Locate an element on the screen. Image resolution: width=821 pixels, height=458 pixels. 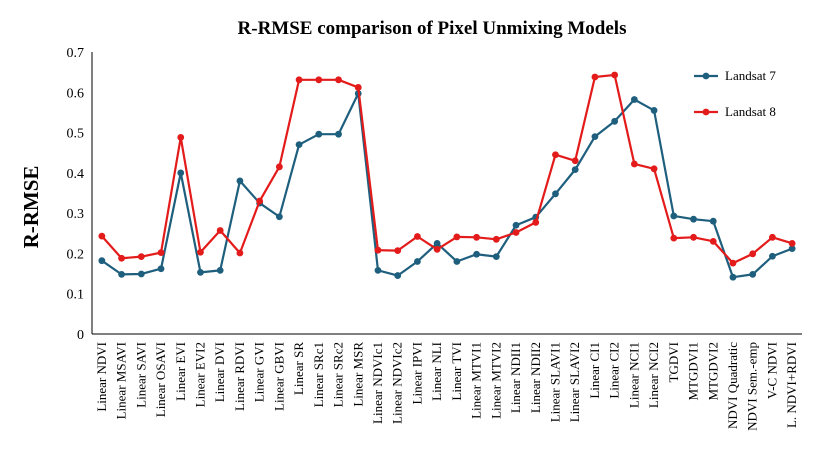
legend-item: Landsat 7 is located at coordinates (735, 75).